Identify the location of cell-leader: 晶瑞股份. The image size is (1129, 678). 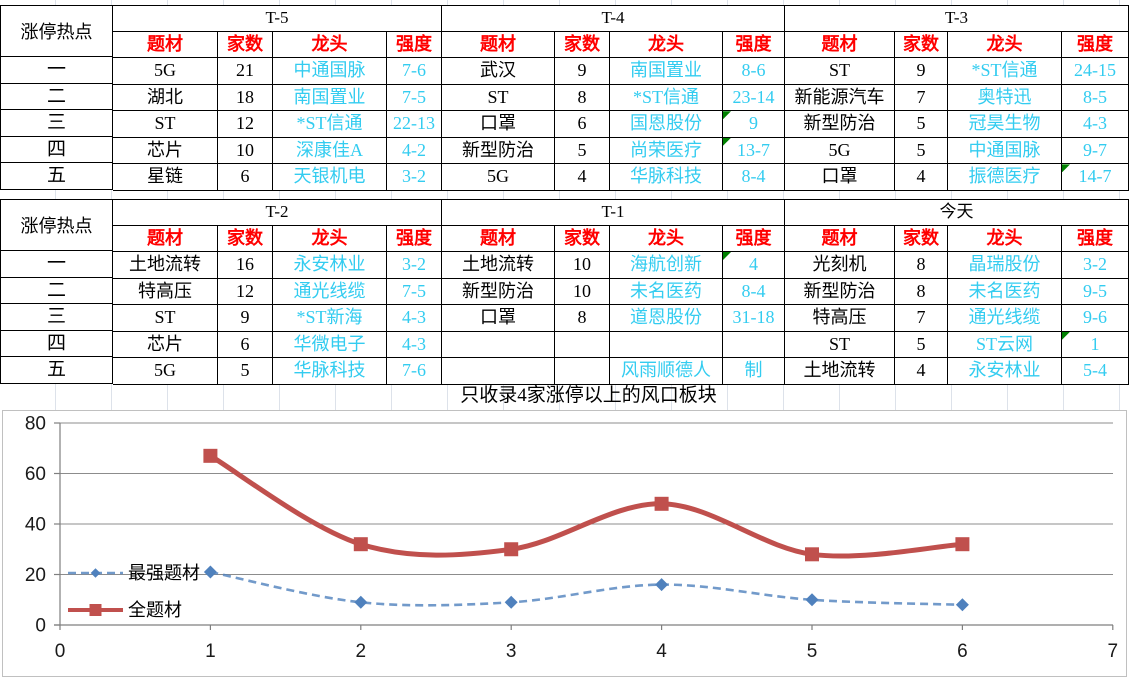
(1005, 265).